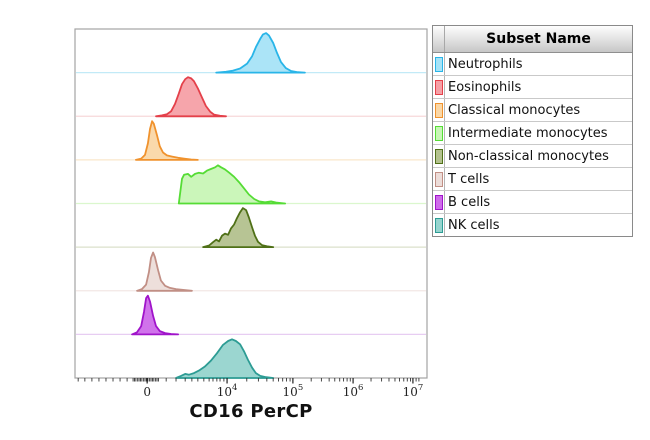 This screenshot has height=440, width=650. What do you see at coordinates (293, 391) in the screenshot?
I see `x-axis-tick-label: 10⁵` at bounding box center [293, 391].